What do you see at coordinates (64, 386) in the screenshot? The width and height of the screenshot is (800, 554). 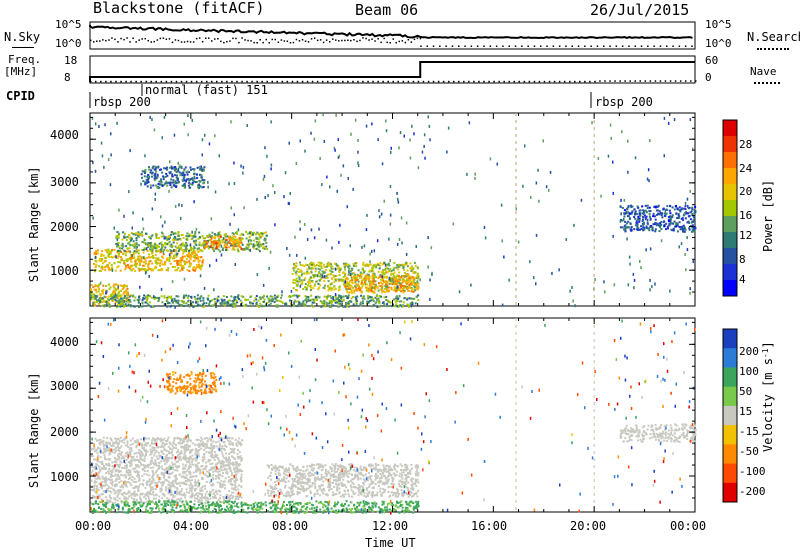 I see `velocity-y-tick: 3000` at bounding box center [64, 386].